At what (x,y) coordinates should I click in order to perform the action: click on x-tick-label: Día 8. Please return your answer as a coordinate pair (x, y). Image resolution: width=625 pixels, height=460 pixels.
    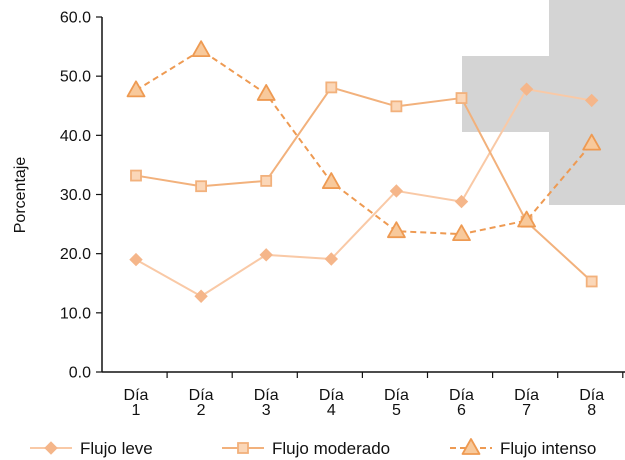
    Looking at the image, I should click on (591, 403).